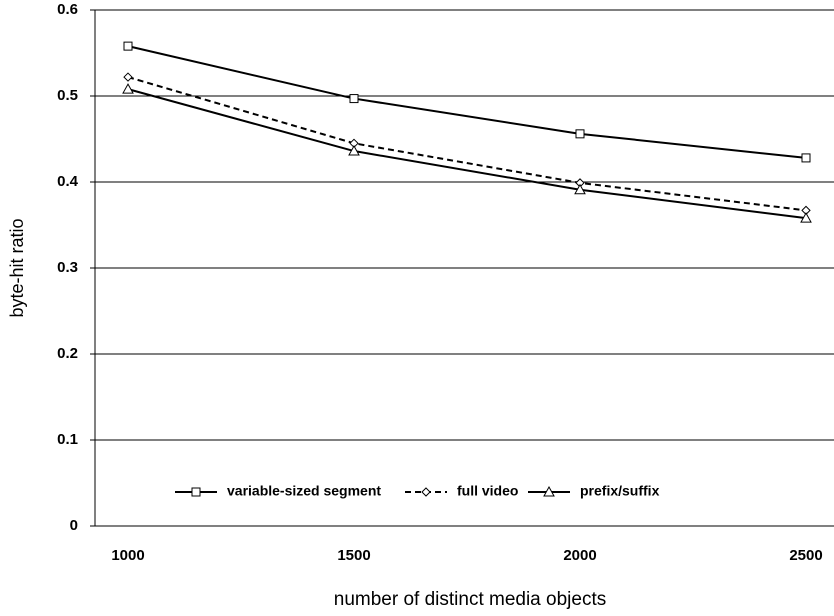 Image resolution: width=834 pixels, height=616 pixels. Describe the element at coordinates (67, 9) in the screenshot. I see `y-tick-label: 0.6` at that location.